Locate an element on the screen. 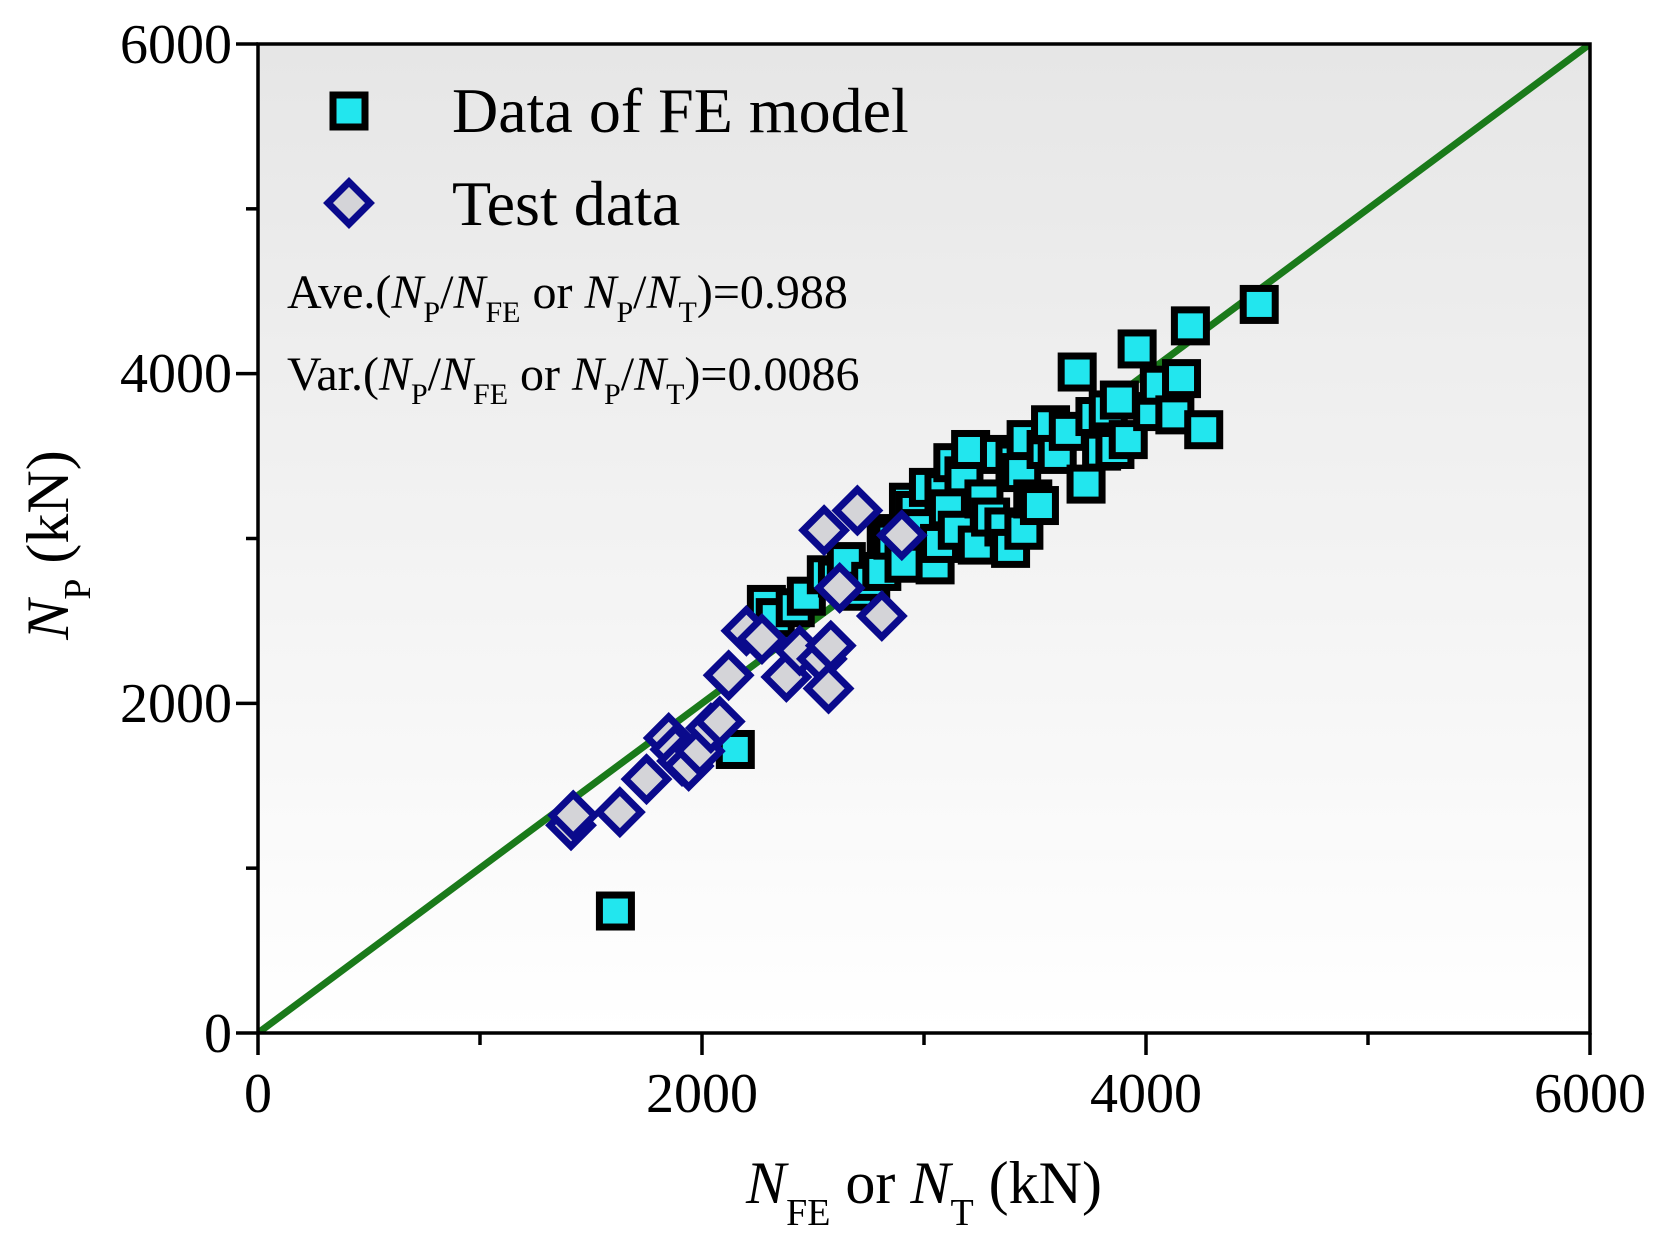  x-tick-label: 0 is located at coordinates (258, 1094).